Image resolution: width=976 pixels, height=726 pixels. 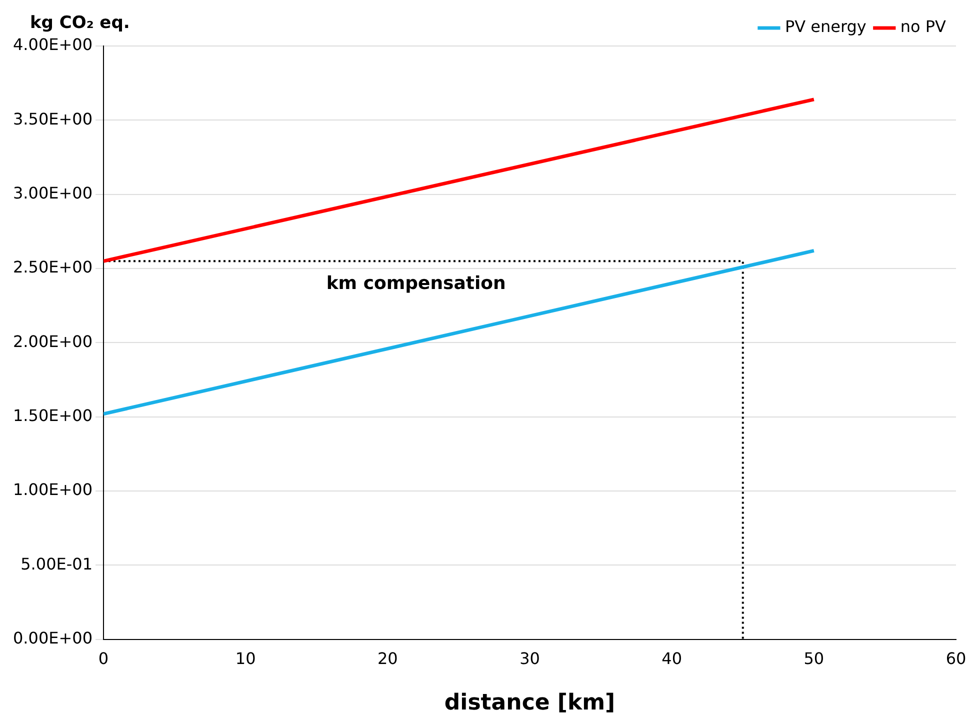 I want to click on y-tick-label: 1.50E+00, so click(x=52, y=416).